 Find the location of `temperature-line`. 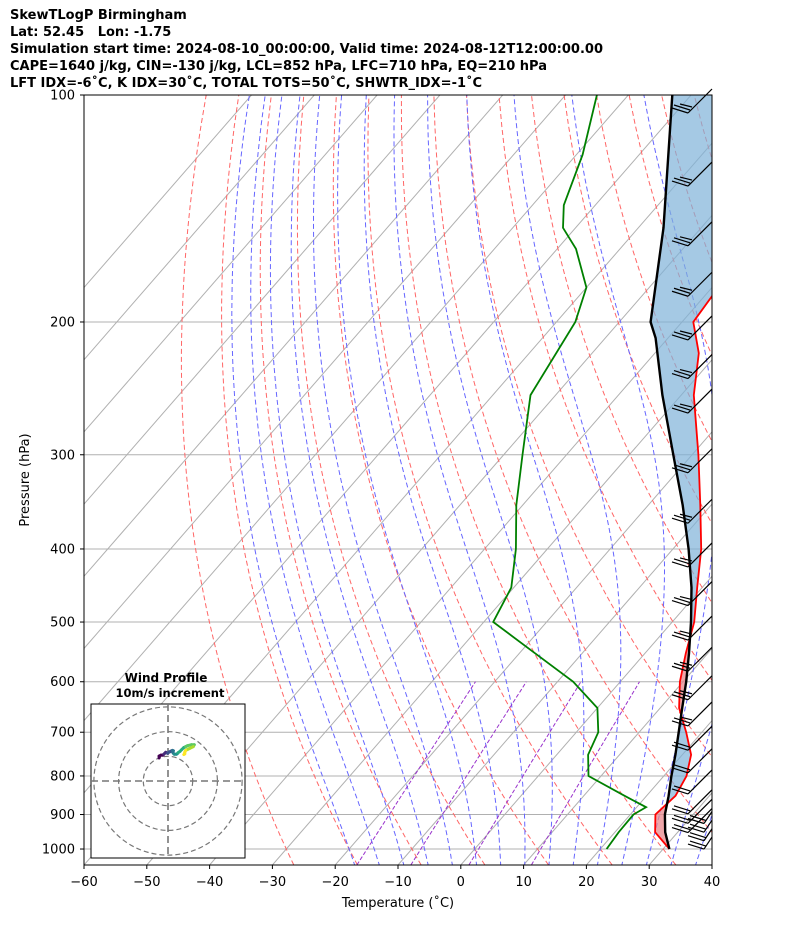

temperature-line is located at coordinates (683, 572).